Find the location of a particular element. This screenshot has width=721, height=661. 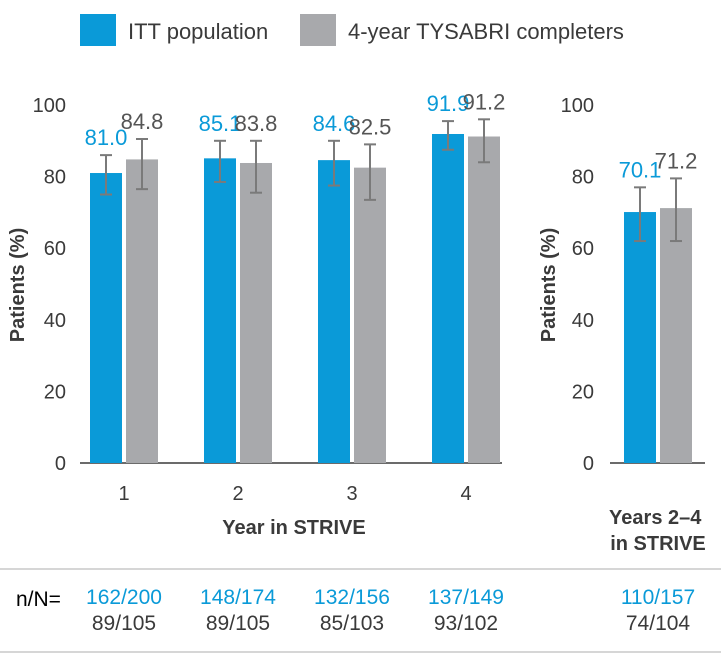

left-y-tick-60: 60 is located at coordinates (55, 249).